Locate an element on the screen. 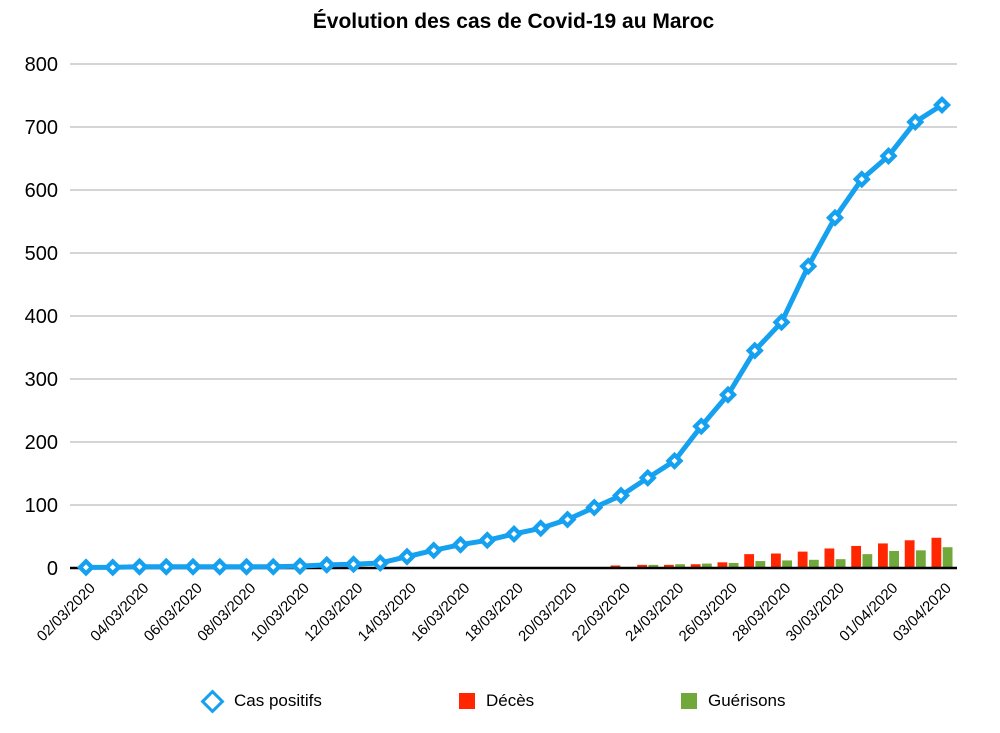 This screenshot has width=1000, height=733. legend-label-deces: Décès is located at coordinates (510, 700).